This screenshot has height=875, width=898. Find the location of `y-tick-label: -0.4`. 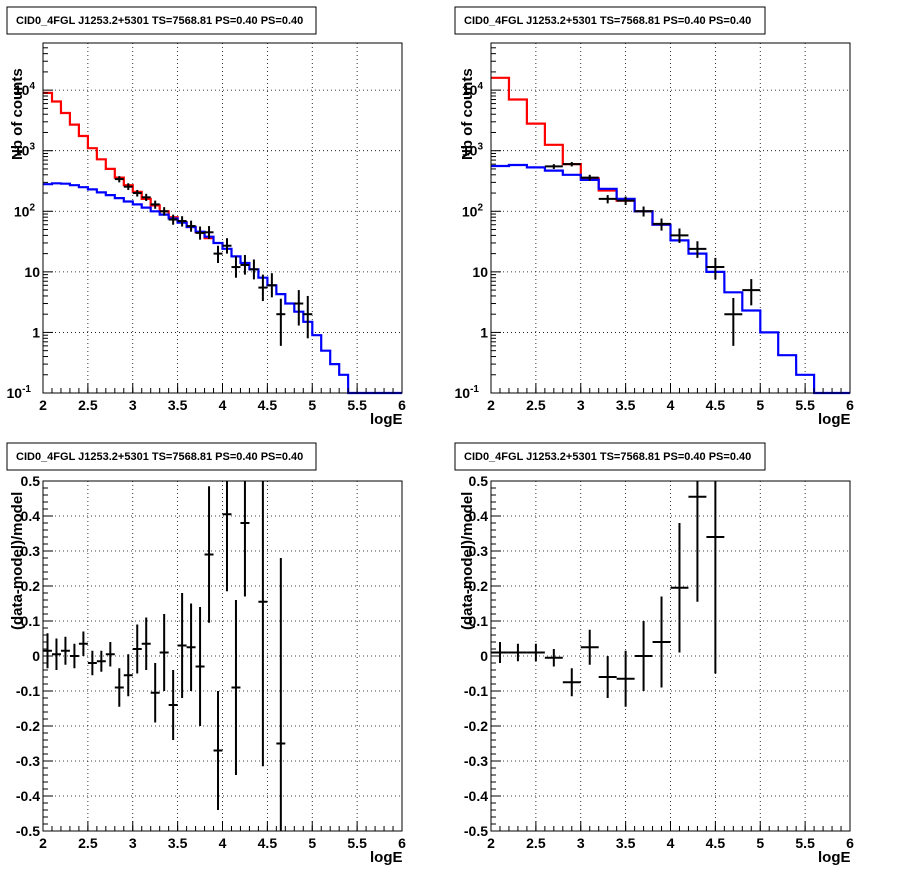

y-tick-label: -0.4 is located at coordinates (28, 796).